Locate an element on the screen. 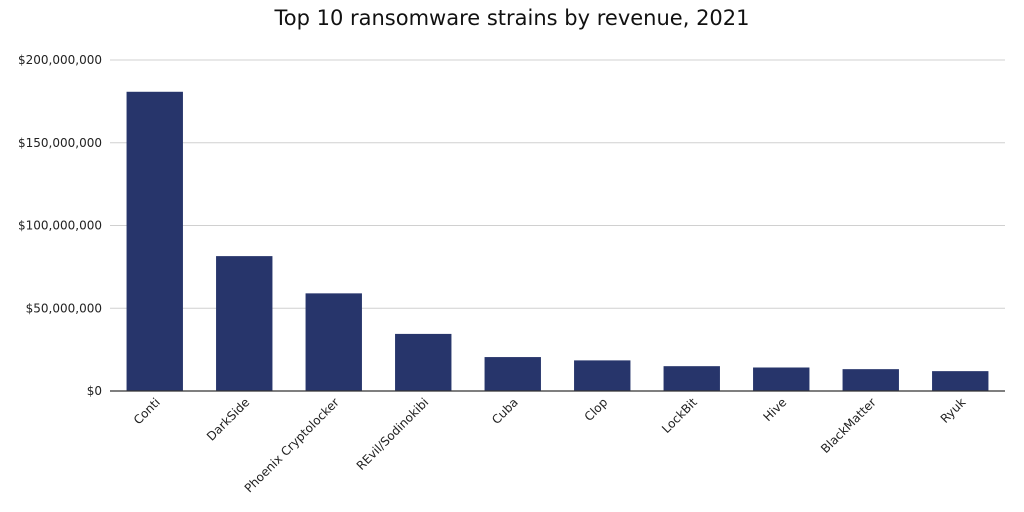  y-tick-label: $150,000,000 is located at coordinates (60, 143).